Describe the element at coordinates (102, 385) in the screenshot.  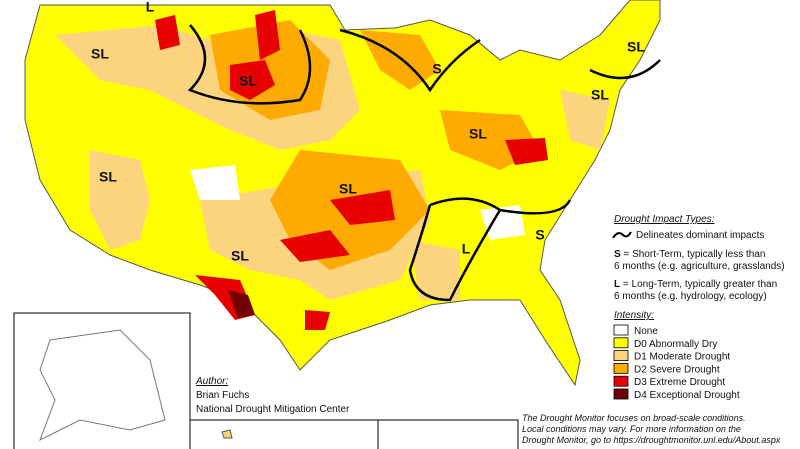
I see `alaska` at that location.